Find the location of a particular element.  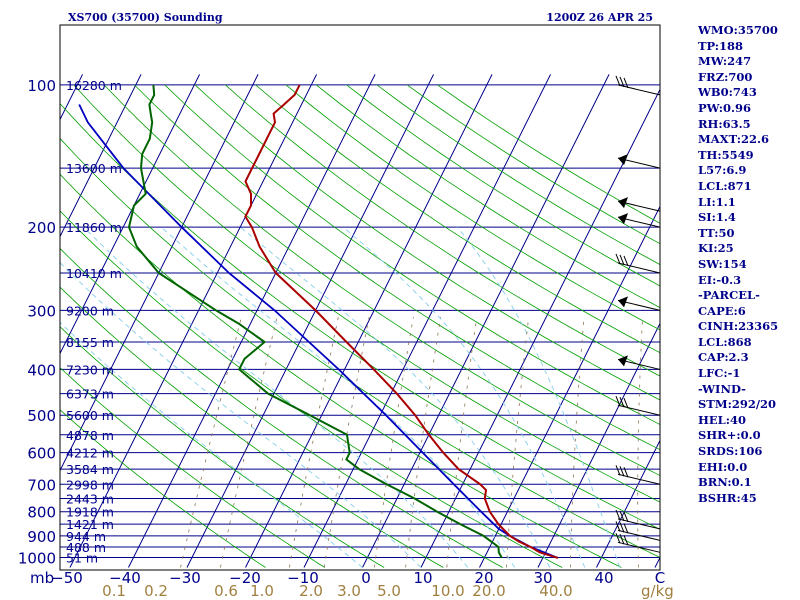

stat-line: BRN:0.1 is located at coordinates (725, 482).